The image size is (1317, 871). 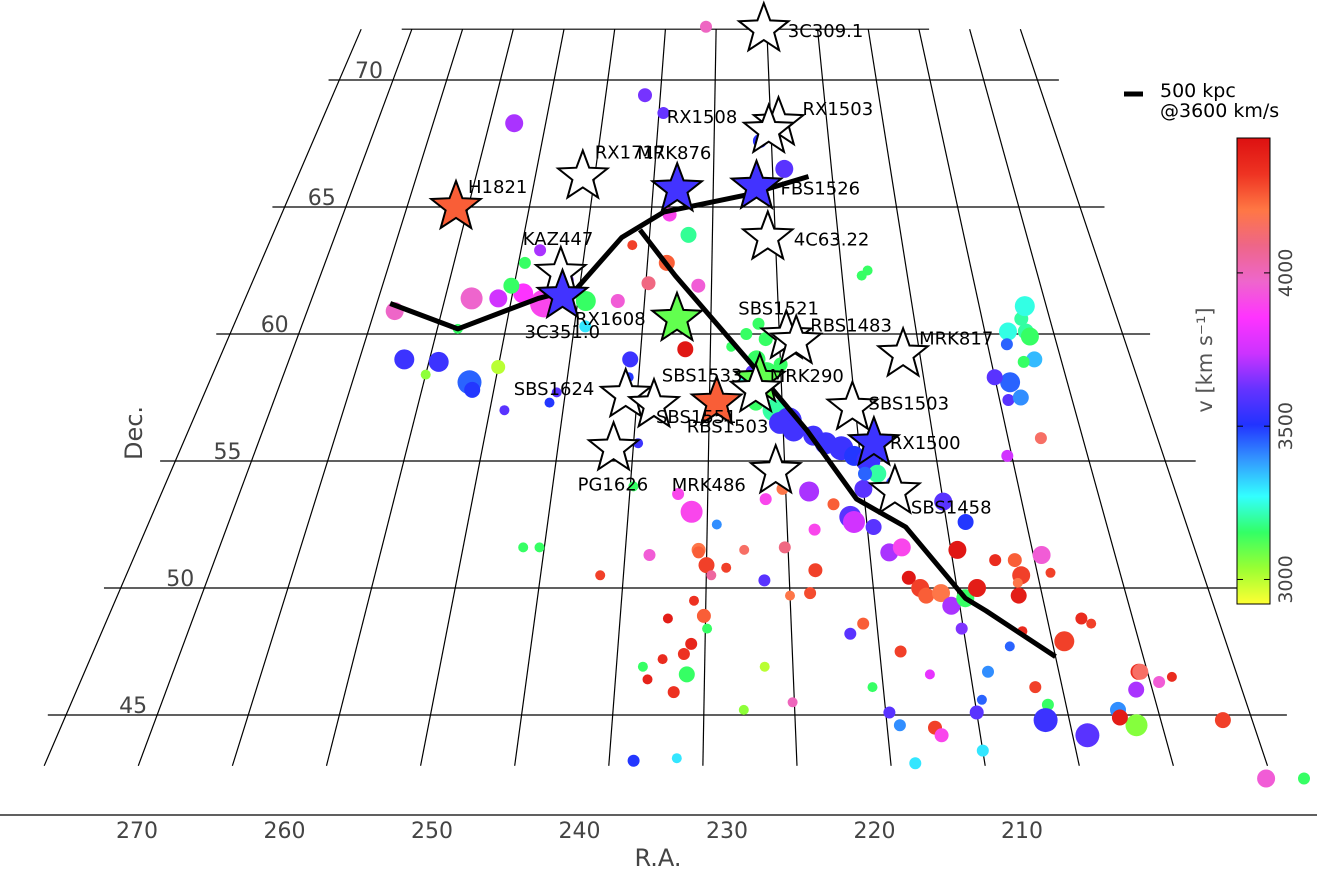 What do you see at coordinates (630, 153) in the screenshot?
I see `galaxy-name-label: RX1717` at bounding box center [630, 153].